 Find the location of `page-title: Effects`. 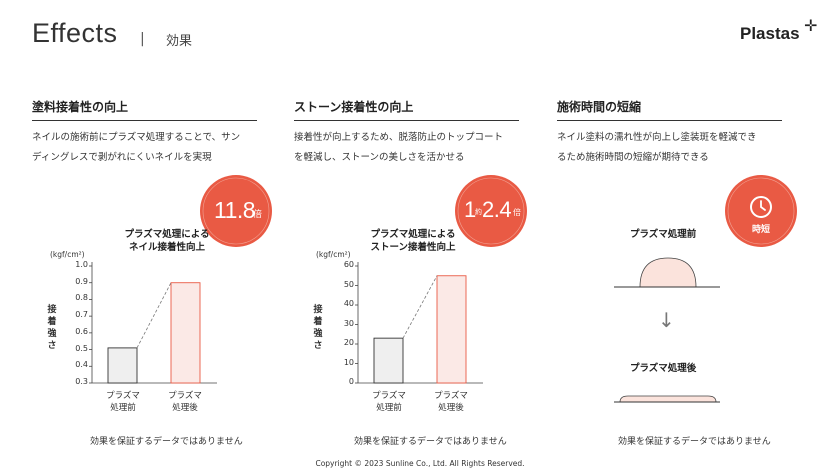

page-title: Effects is located at coordinates (75, 33).